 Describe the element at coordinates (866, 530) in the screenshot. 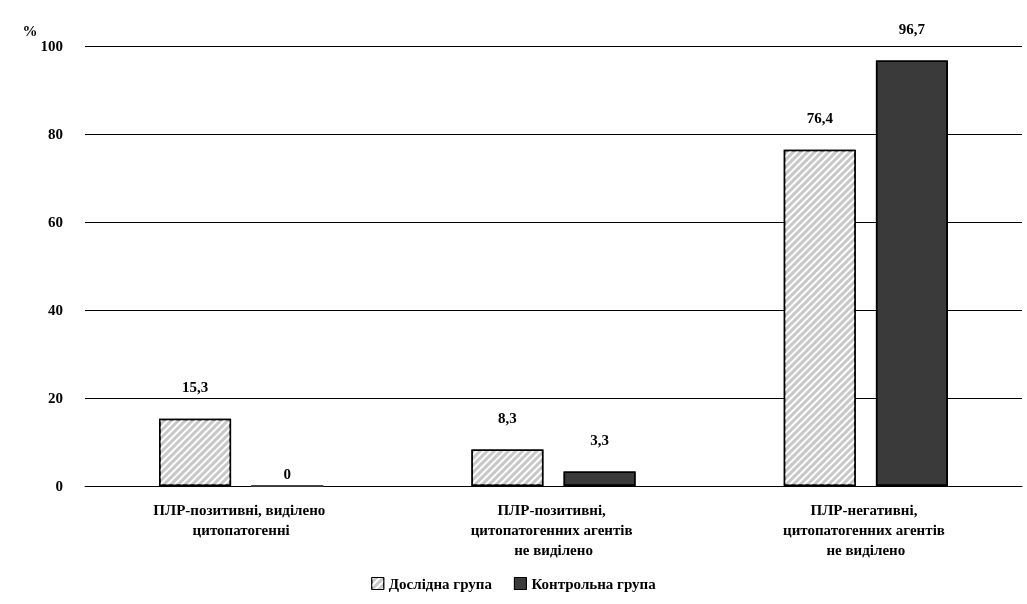

I see `x-tick-label: ПЛР-негативні, цитопатогенних агентів не виділено` at that location.